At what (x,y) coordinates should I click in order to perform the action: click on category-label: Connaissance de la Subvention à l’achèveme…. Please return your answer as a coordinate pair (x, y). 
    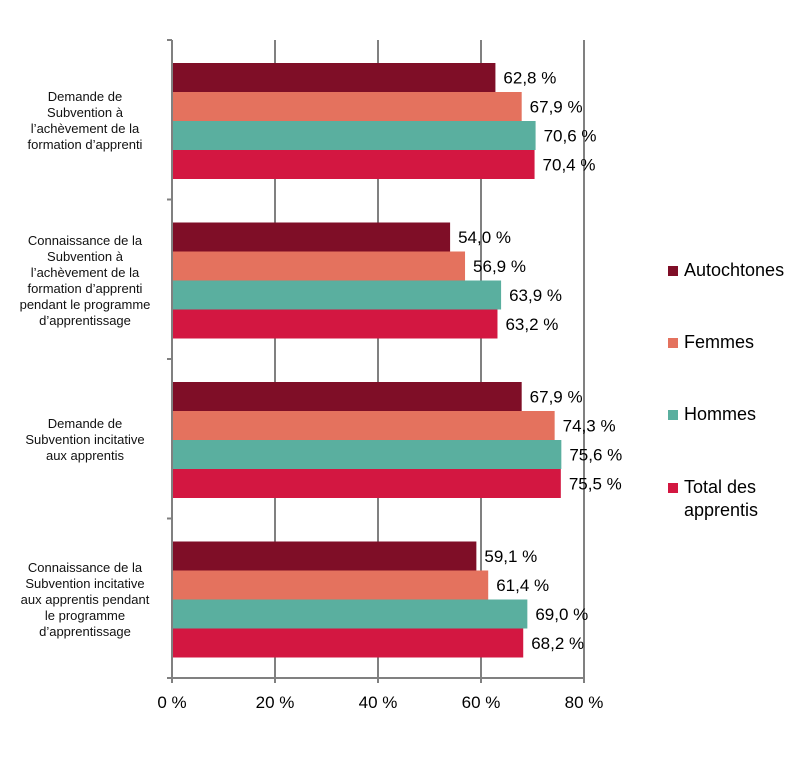
    Looking at the image, I should click on (85, 281).